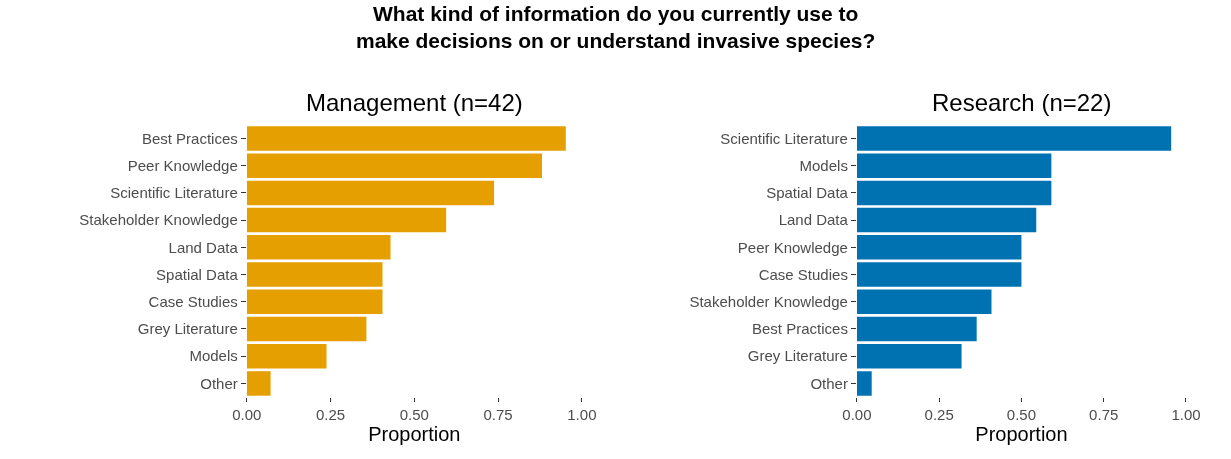 This screenshot has width=1231, height=459. What do you see at coordinates (1022, 102) in the screenshot?
I see `chart-subtitle: Research (n=22)` at bounding box center [1022, 102].